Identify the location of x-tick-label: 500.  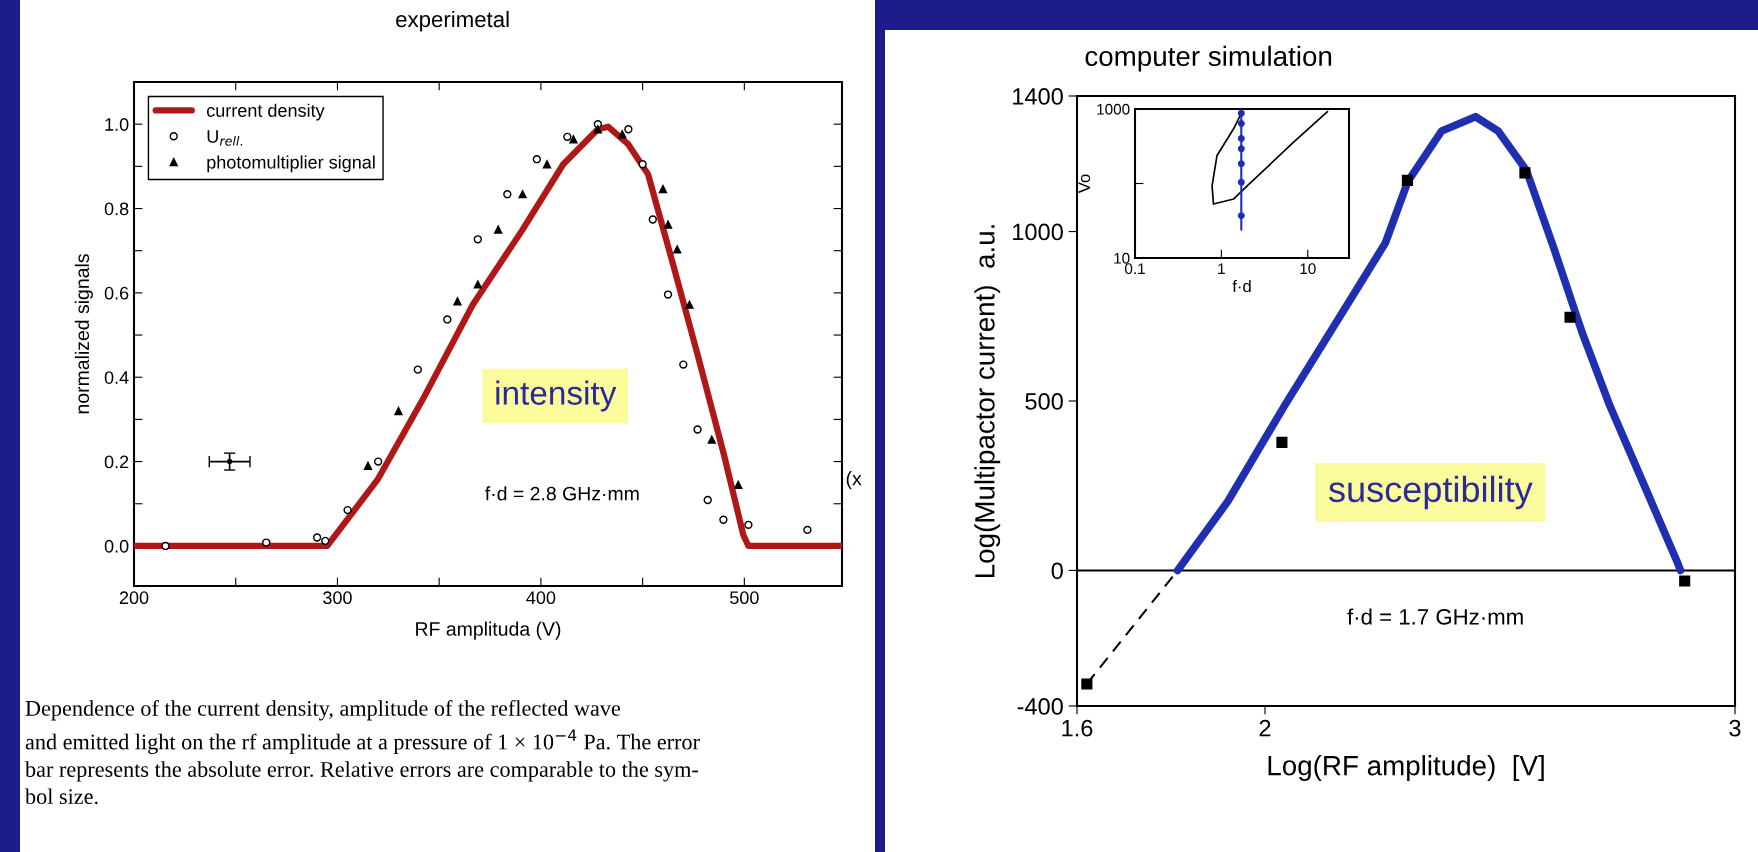
(744, 598).